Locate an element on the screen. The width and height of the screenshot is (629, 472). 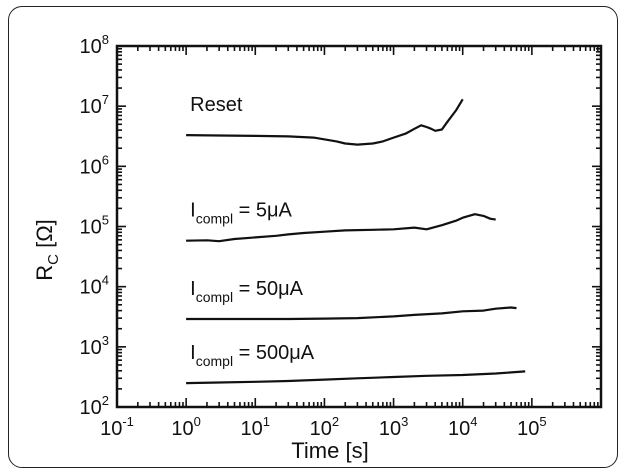
x-tick-labels: 10⁻¹ 10⁰ 10¹ 10² 10³ 10⁴ 10⁵ is located at coordinates (323, 427).